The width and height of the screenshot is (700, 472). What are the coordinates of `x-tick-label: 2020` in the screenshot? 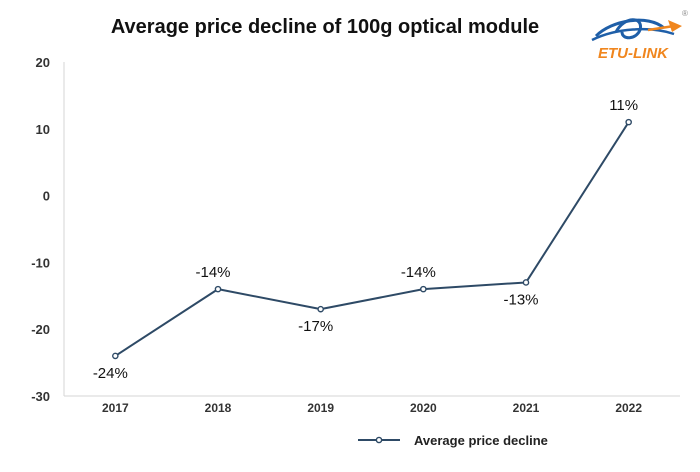 It's located at (423, 408).